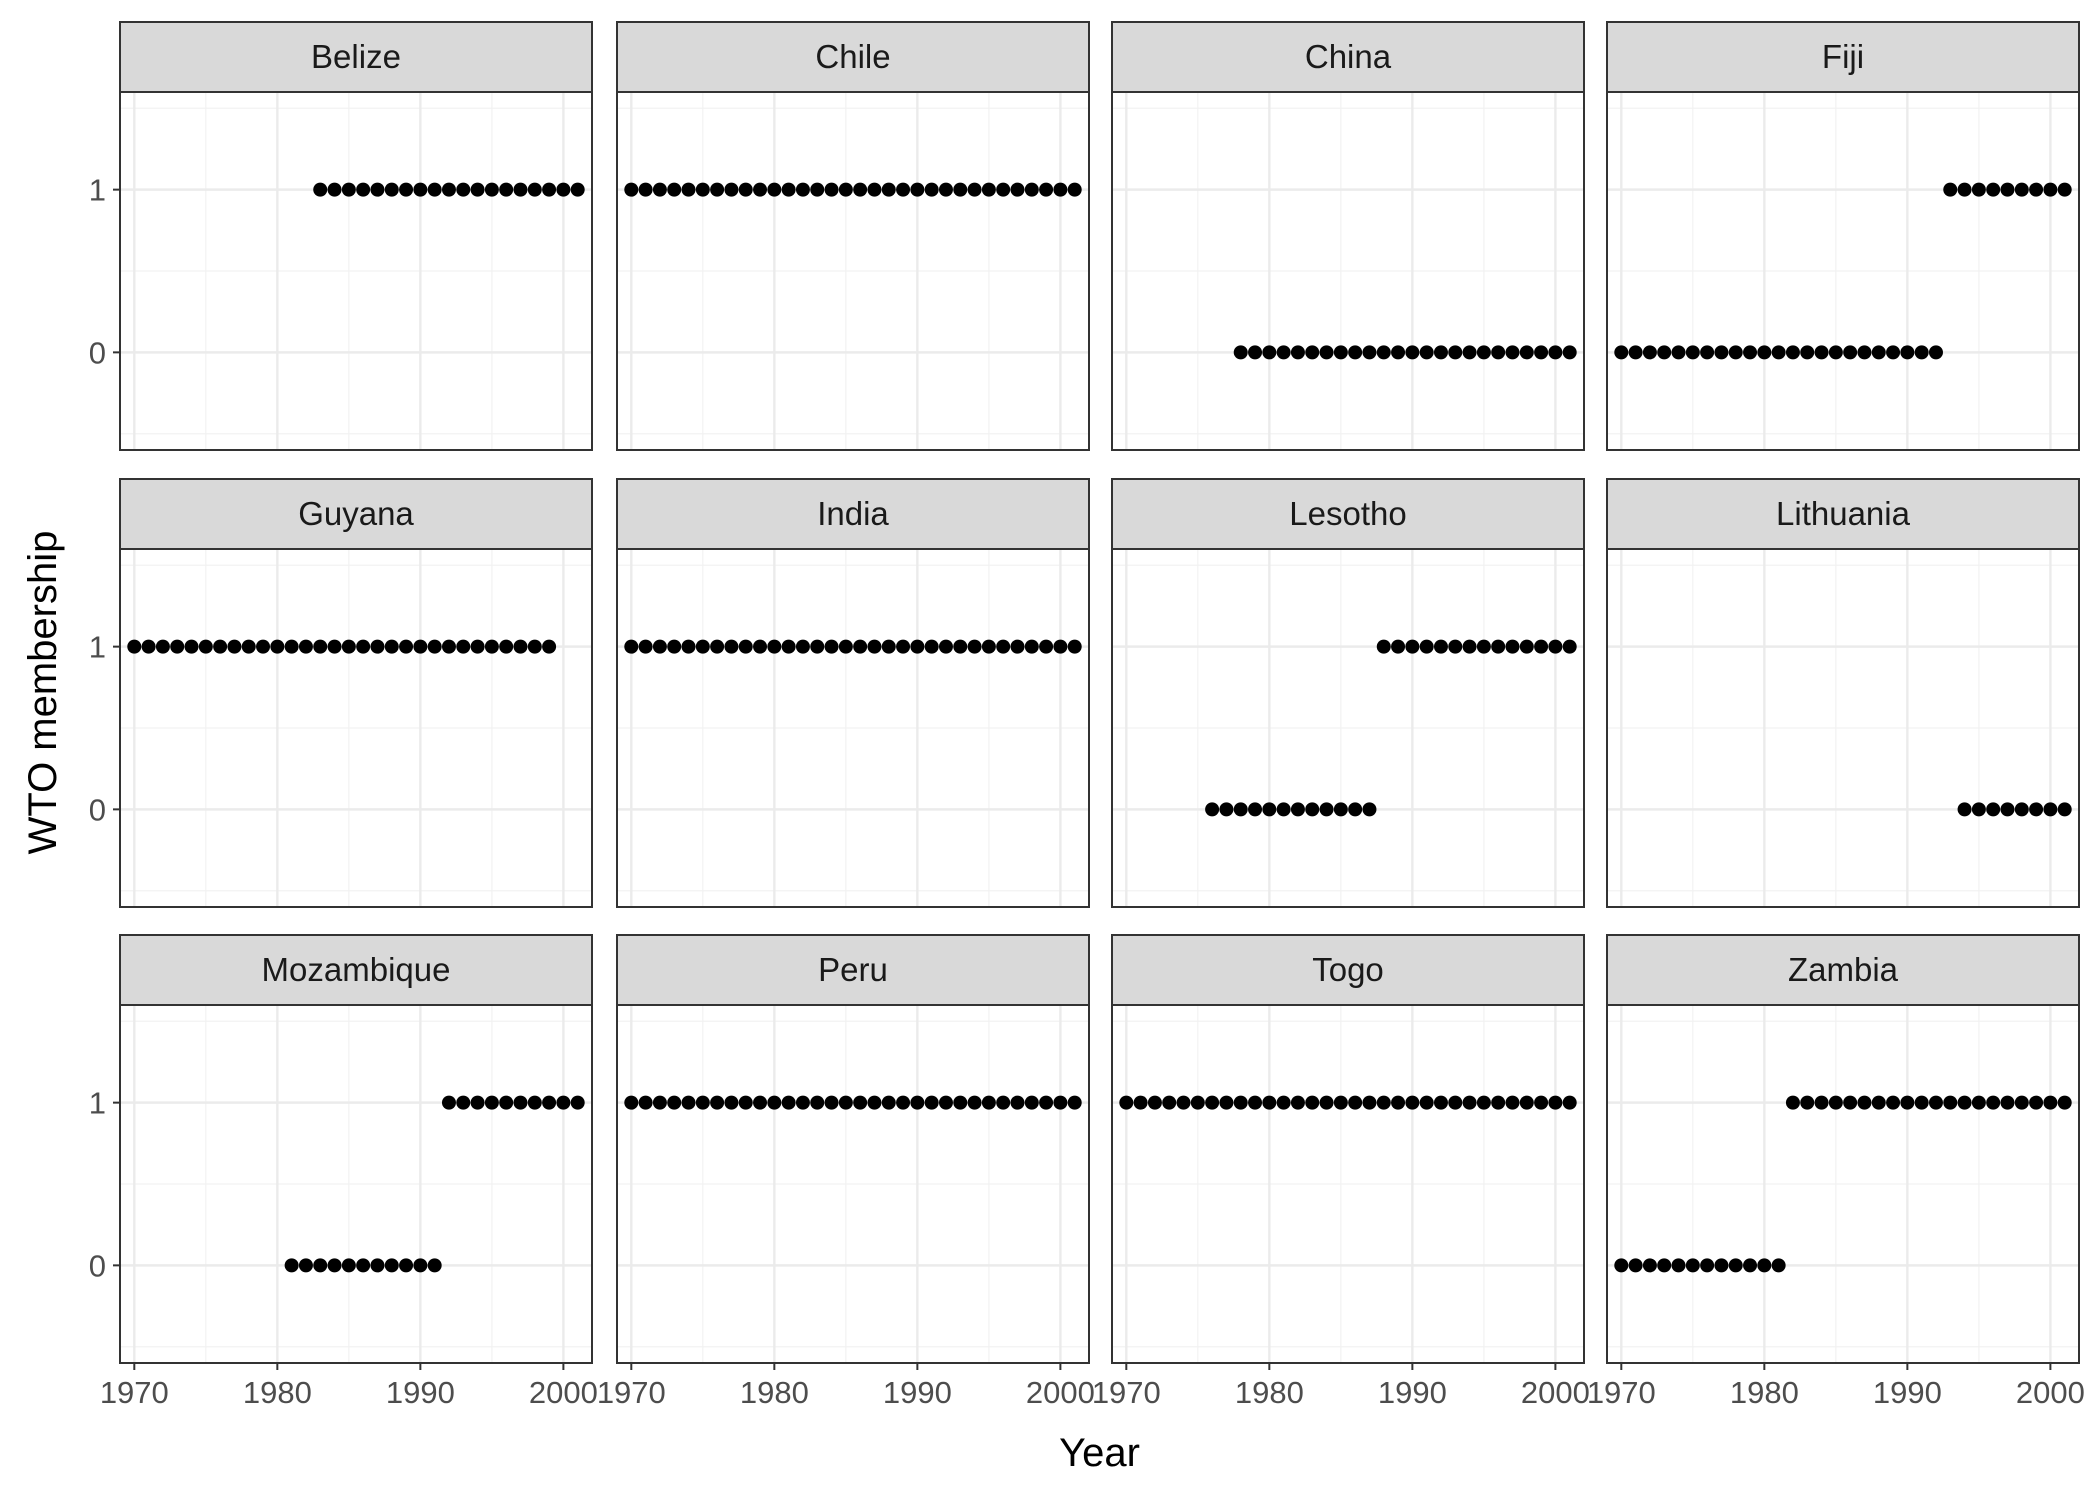  What do you see at coordinates (1341, 1172) in the screenshot?
I see `facet-panel: Togo 1970 1980 1990 2000` at bounding box center [1341, 1172].